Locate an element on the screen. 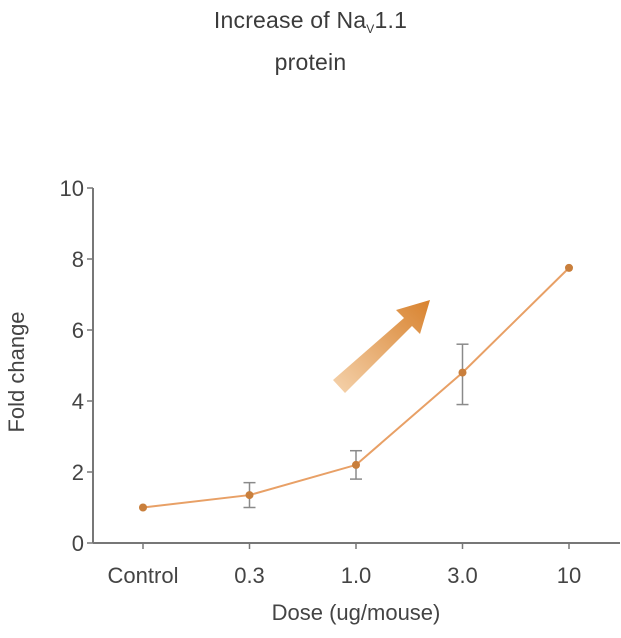  y-tick-label: 2 is located at coordinates (78, 472).